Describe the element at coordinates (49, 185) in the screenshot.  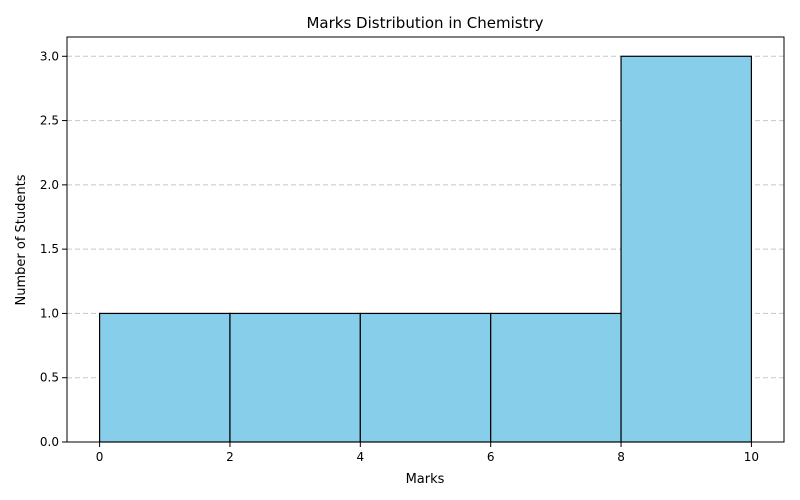
I see `y-tick-label: 2.0` at that location.